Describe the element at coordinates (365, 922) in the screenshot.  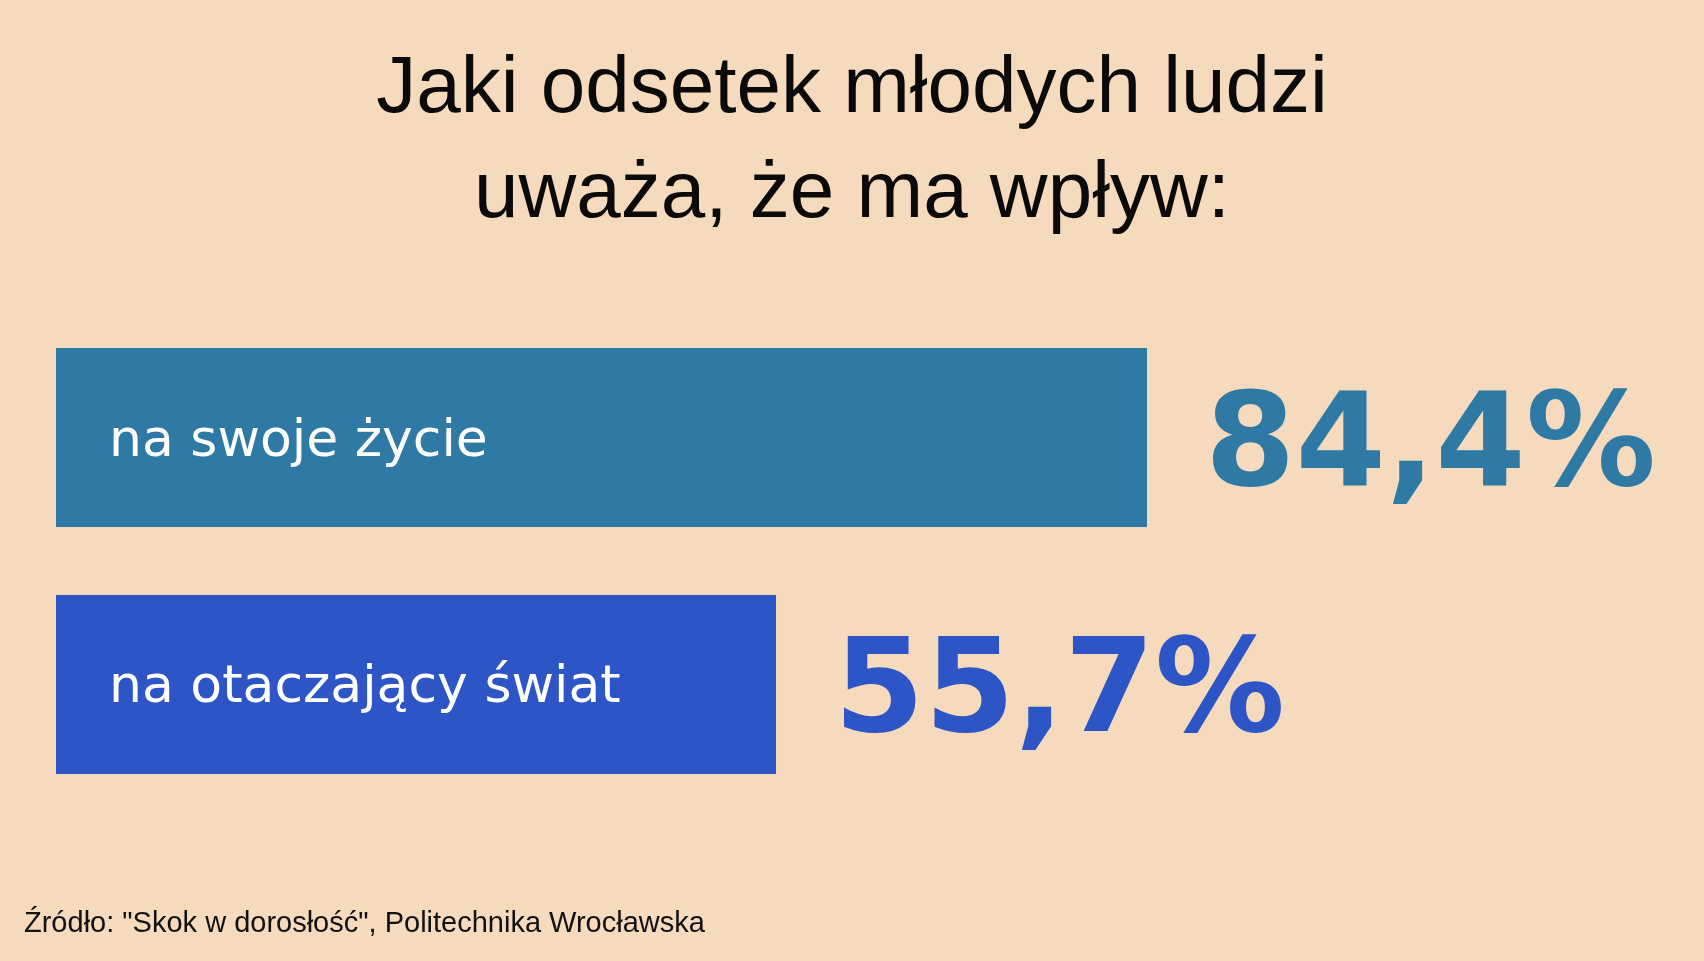
I see `text: Źródło: "Skok w dorosłość", Politechnika Wrocławska` at that location.